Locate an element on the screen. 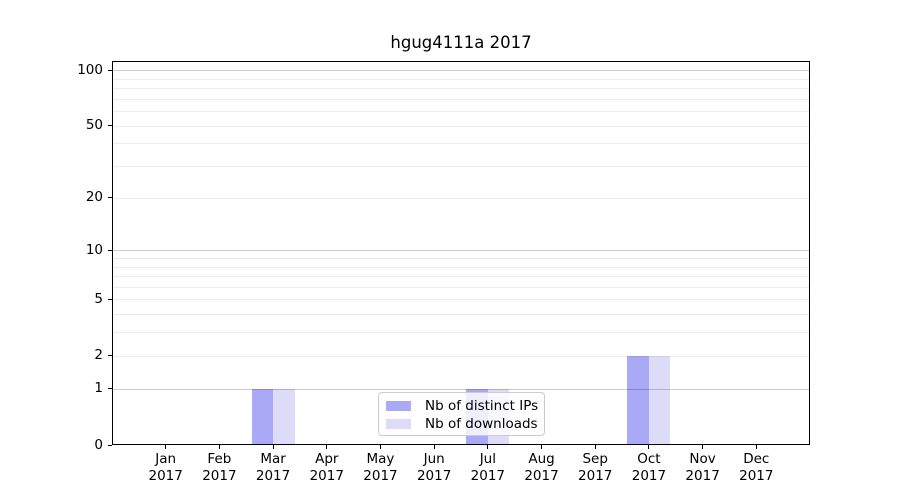  legend-label-downloads: Nb of downloads is located at coordinates (481, 424).